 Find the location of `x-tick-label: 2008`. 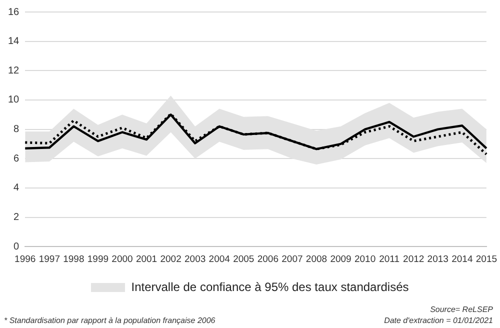

x-tick-label: 2008 is located at coordinates (317, 259).